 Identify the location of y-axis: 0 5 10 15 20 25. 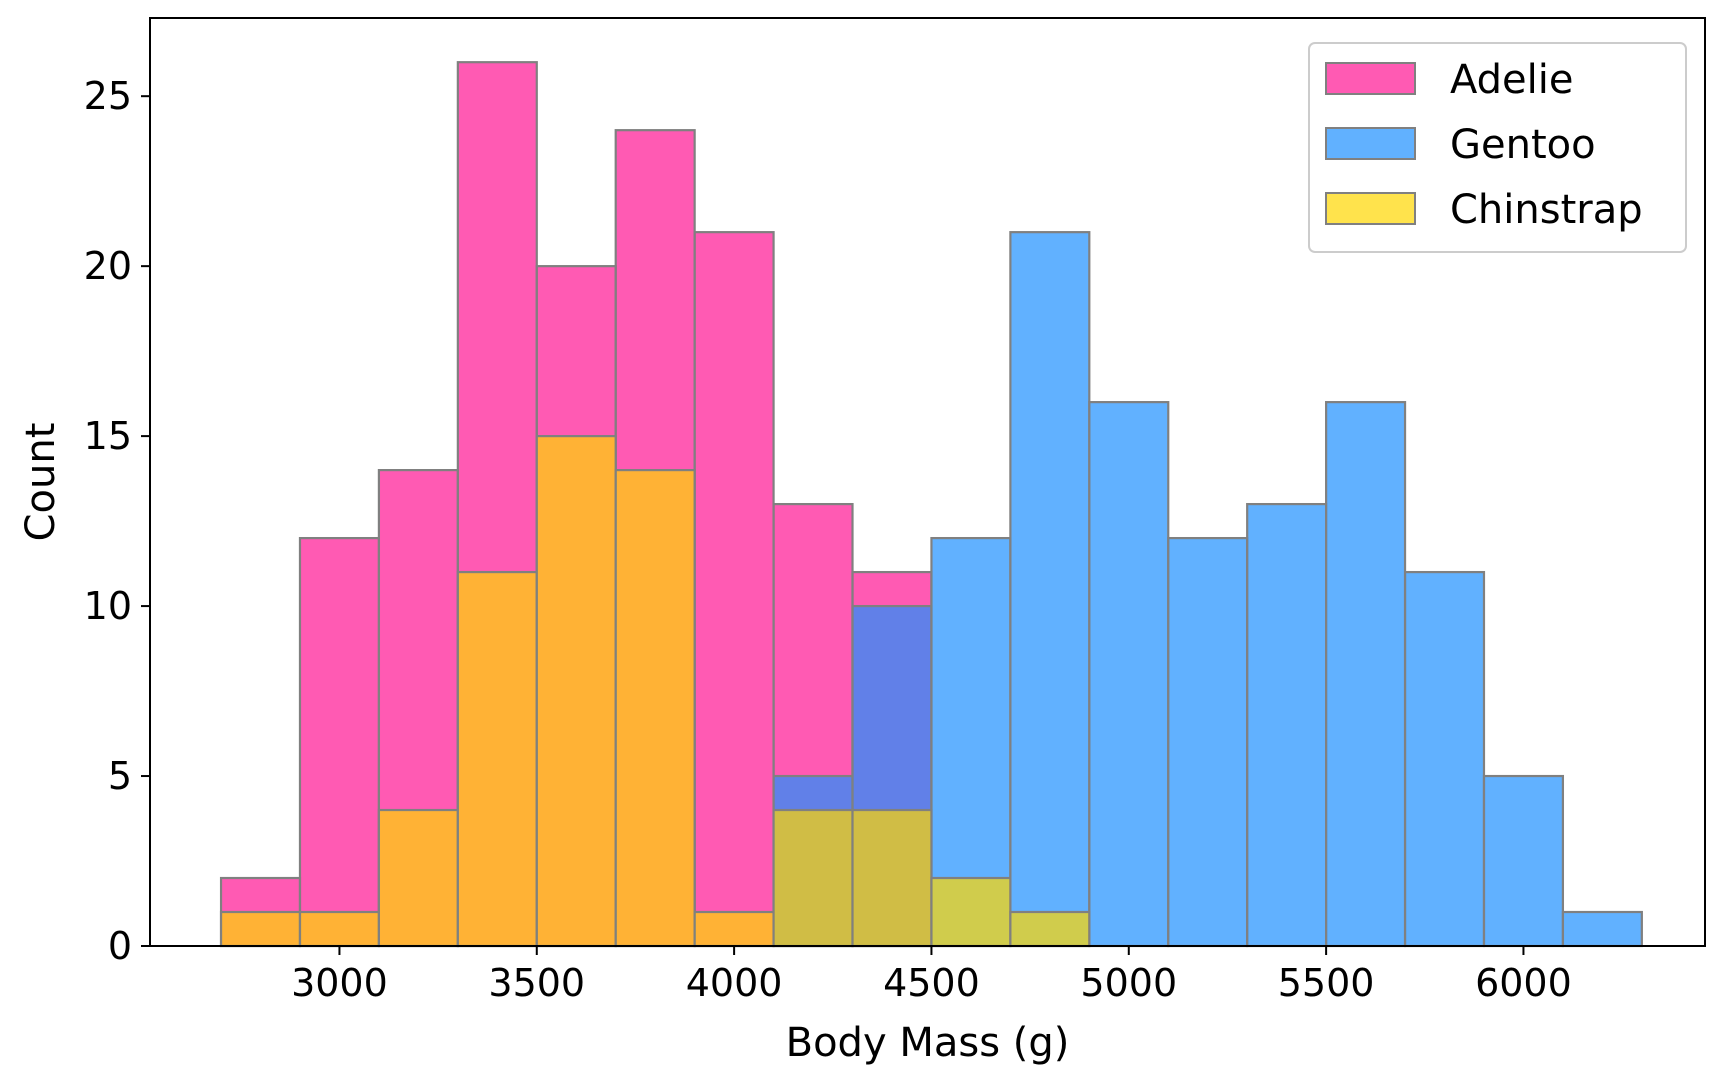
(117, 521).